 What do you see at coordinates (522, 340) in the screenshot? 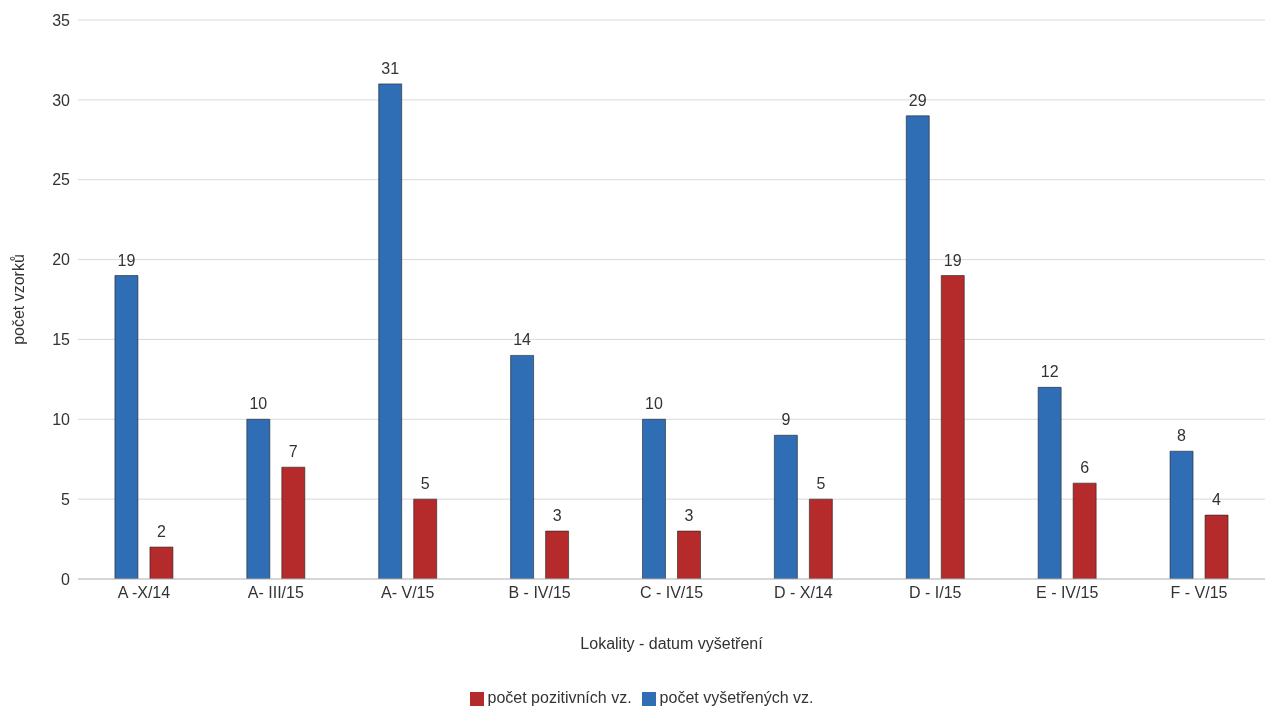
I see `data-label: 14` at bounding box center [522, 340].